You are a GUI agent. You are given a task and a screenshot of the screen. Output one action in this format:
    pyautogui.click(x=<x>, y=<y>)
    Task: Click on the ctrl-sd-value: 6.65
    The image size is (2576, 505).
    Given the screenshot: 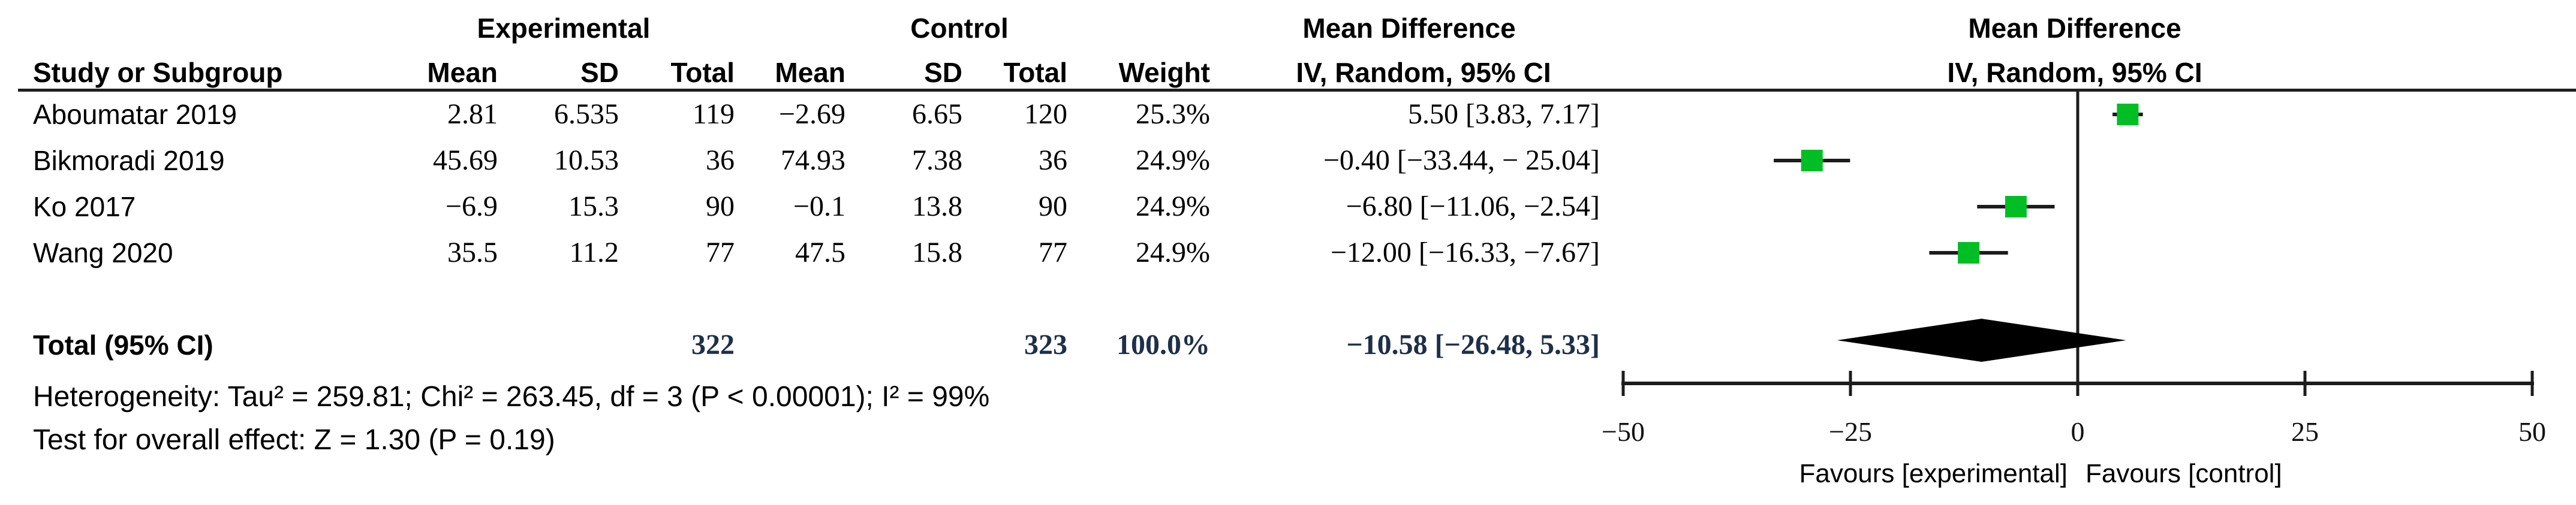 What is the action you would take?
    pyautogui.click(x=937, y=114)
    